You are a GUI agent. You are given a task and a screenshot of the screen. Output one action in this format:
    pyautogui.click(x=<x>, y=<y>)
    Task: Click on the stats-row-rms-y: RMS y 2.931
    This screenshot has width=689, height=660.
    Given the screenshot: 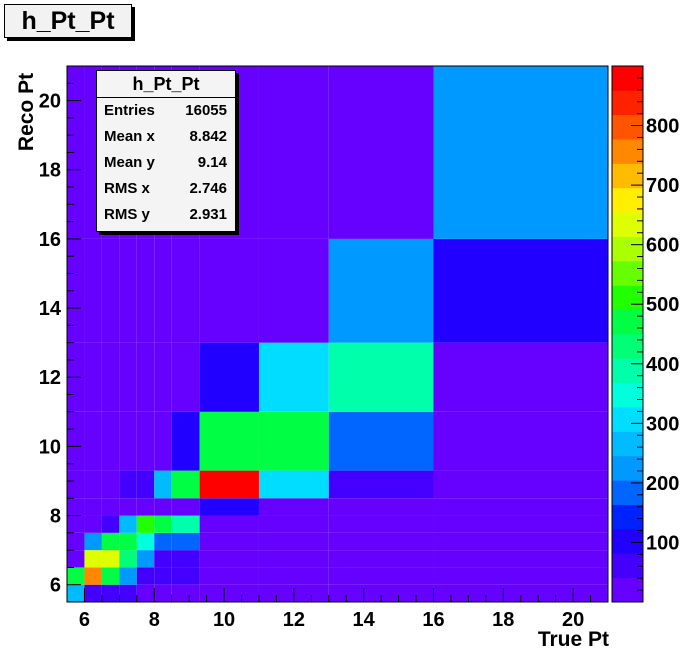 What is the action you would take?
    pyautogui.click(x=166, y=215)
    